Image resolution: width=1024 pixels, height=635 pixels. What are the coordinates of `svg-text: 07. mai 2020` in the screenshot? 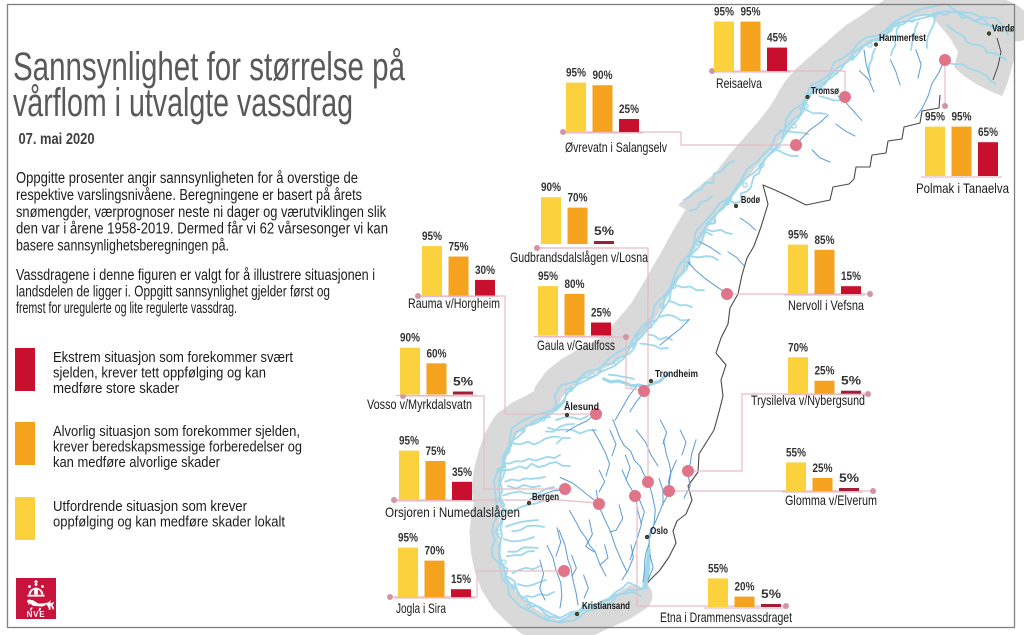 It's located at (57, 139).